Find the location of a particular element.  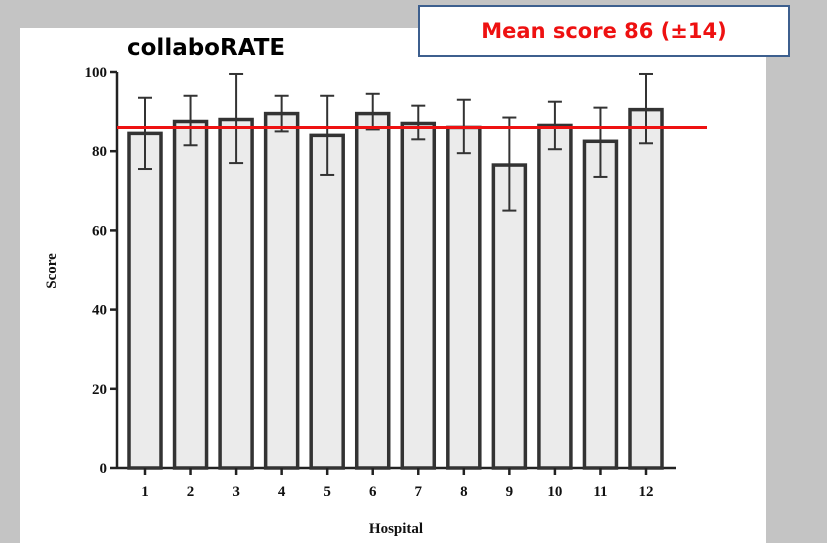

y-tick-label: 20 is located at coordinates (99, 390).